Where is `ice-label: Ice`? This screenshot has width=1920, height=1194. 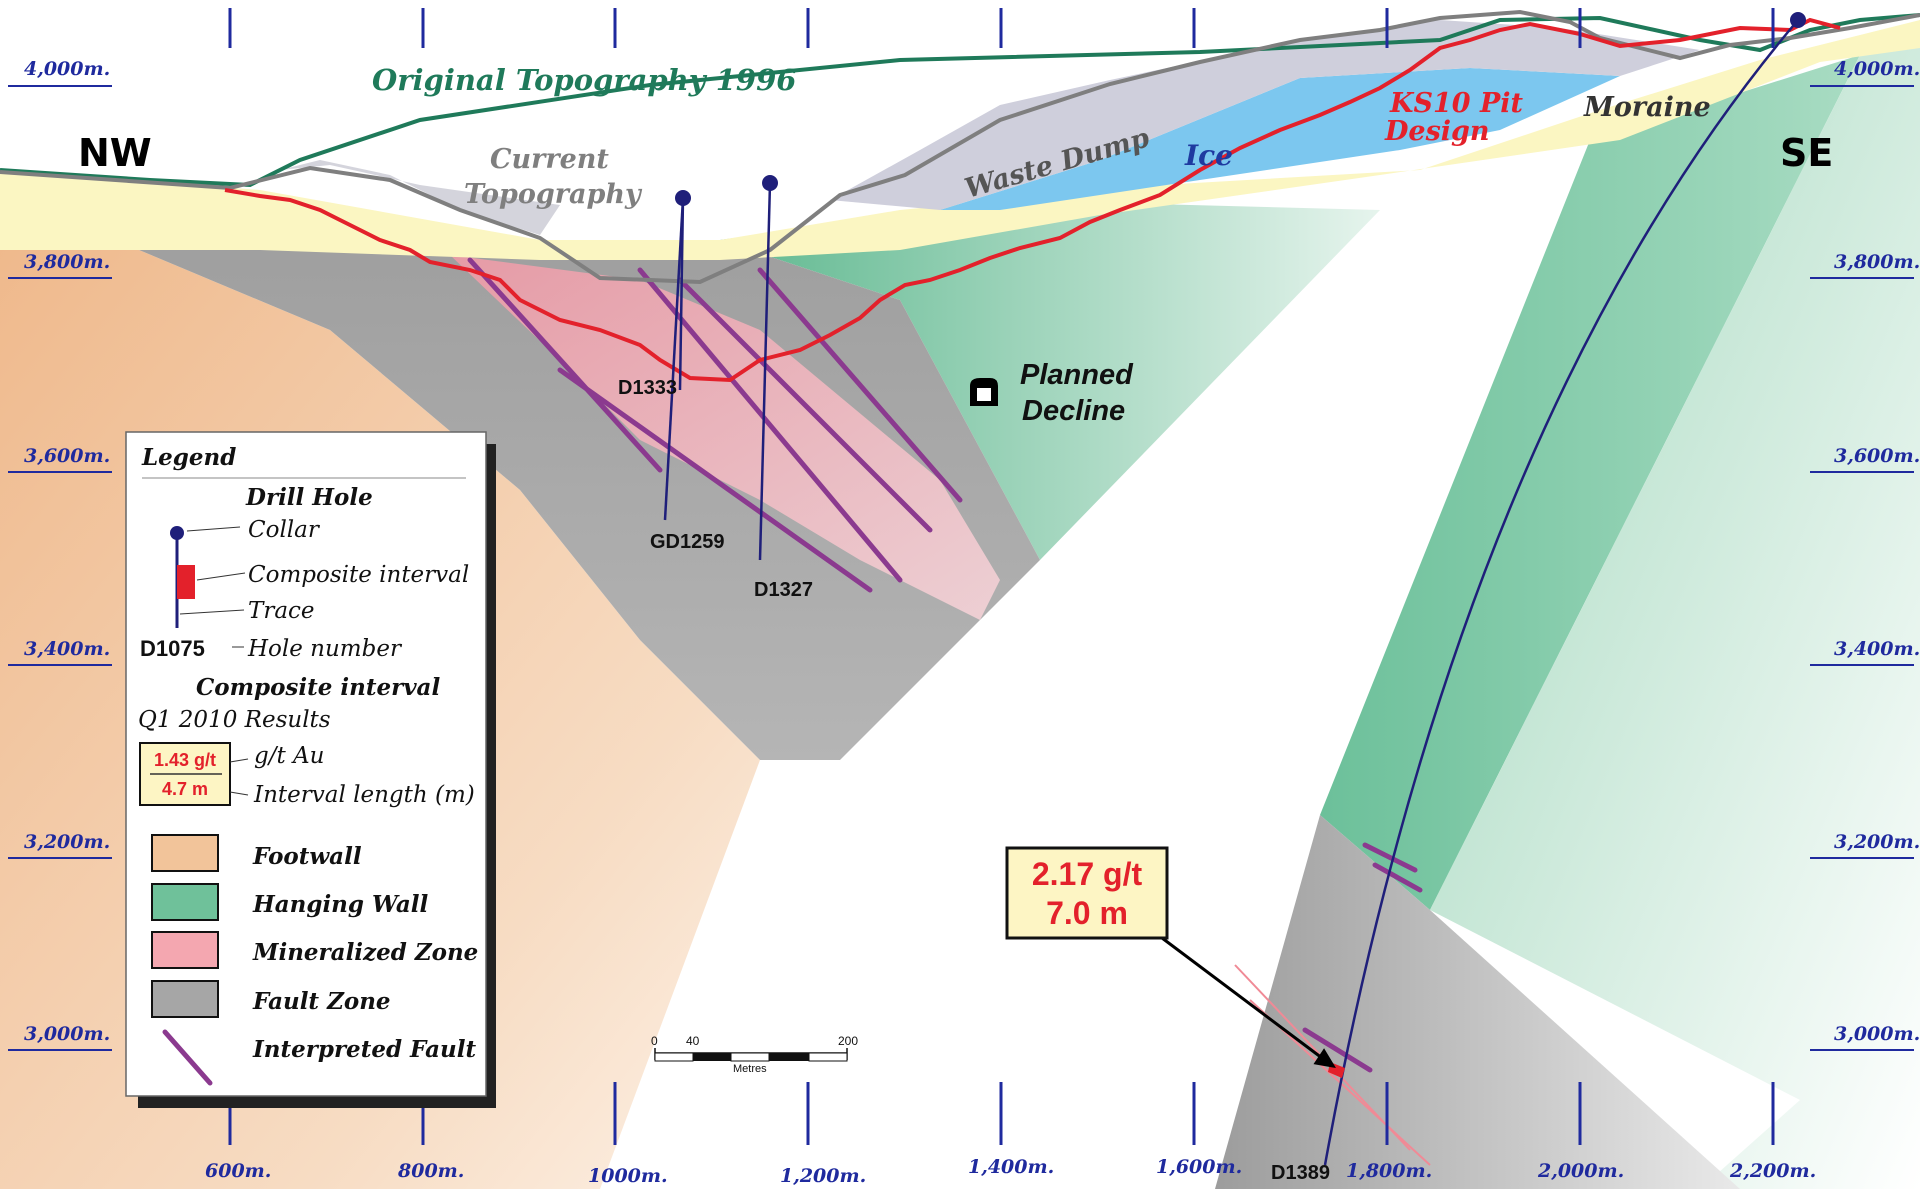
ice-label: Ice is located at coordinates (1208, 155).